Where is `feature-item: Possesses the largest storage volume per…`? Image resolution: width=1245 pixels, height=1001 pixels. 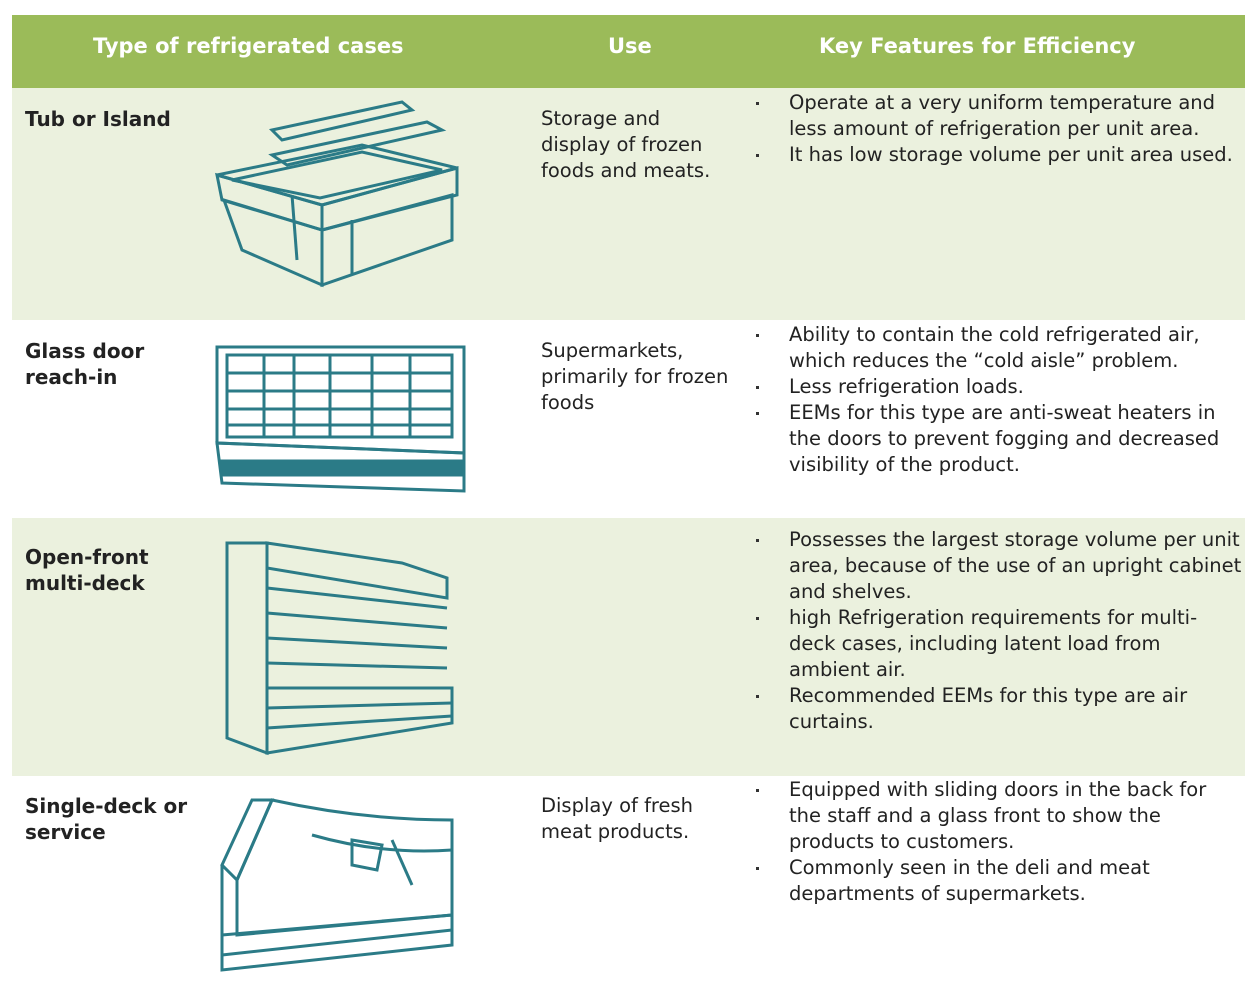
feature-item: Possesses the largest storage volume per… is located at coordinates (997, 566).